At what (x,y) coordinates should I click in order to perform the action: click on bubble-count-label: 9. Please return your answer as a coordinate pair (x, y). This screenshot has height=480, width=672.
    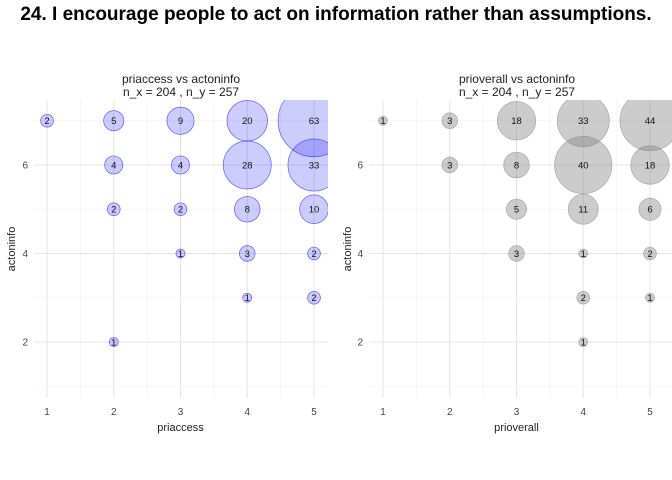
    Looking at the image, I should click on (180, 121).